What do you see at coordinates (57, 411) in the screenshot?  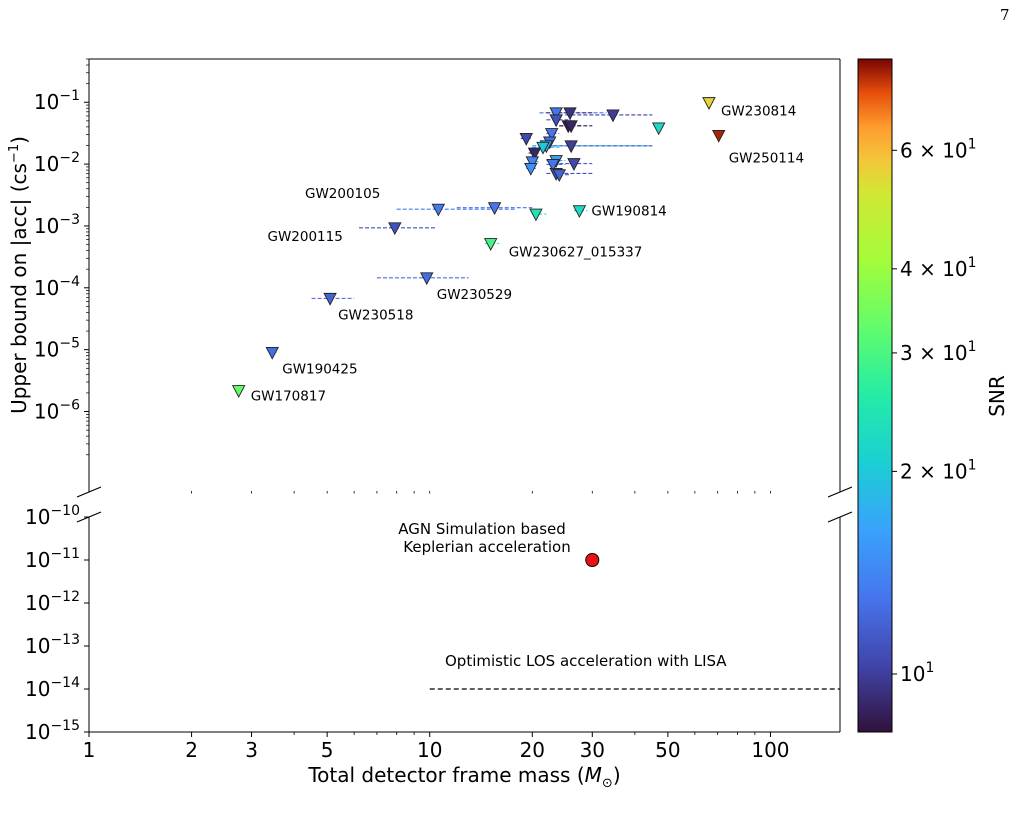 I see `y-tick-label: 10⁻⁶` at bounding box center [57, 411].